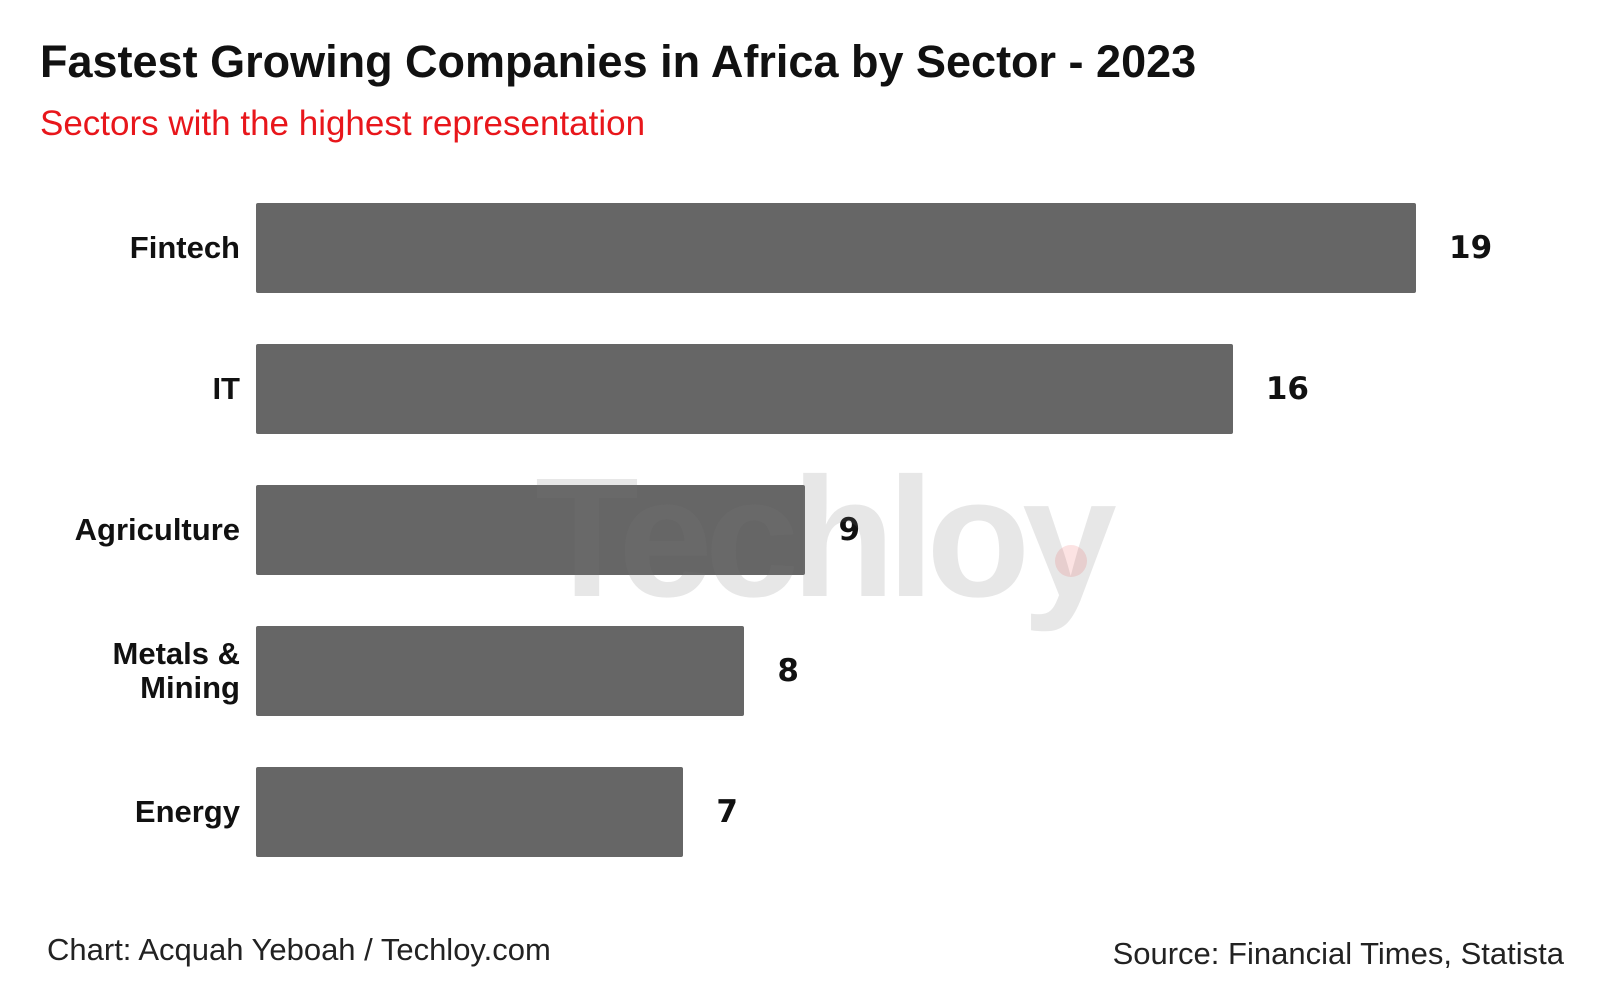 Image resolution: width=1600 pixels, height=988 pixels. I want to click on source: Source: Financial Times, Statista, so click(1338, 953).